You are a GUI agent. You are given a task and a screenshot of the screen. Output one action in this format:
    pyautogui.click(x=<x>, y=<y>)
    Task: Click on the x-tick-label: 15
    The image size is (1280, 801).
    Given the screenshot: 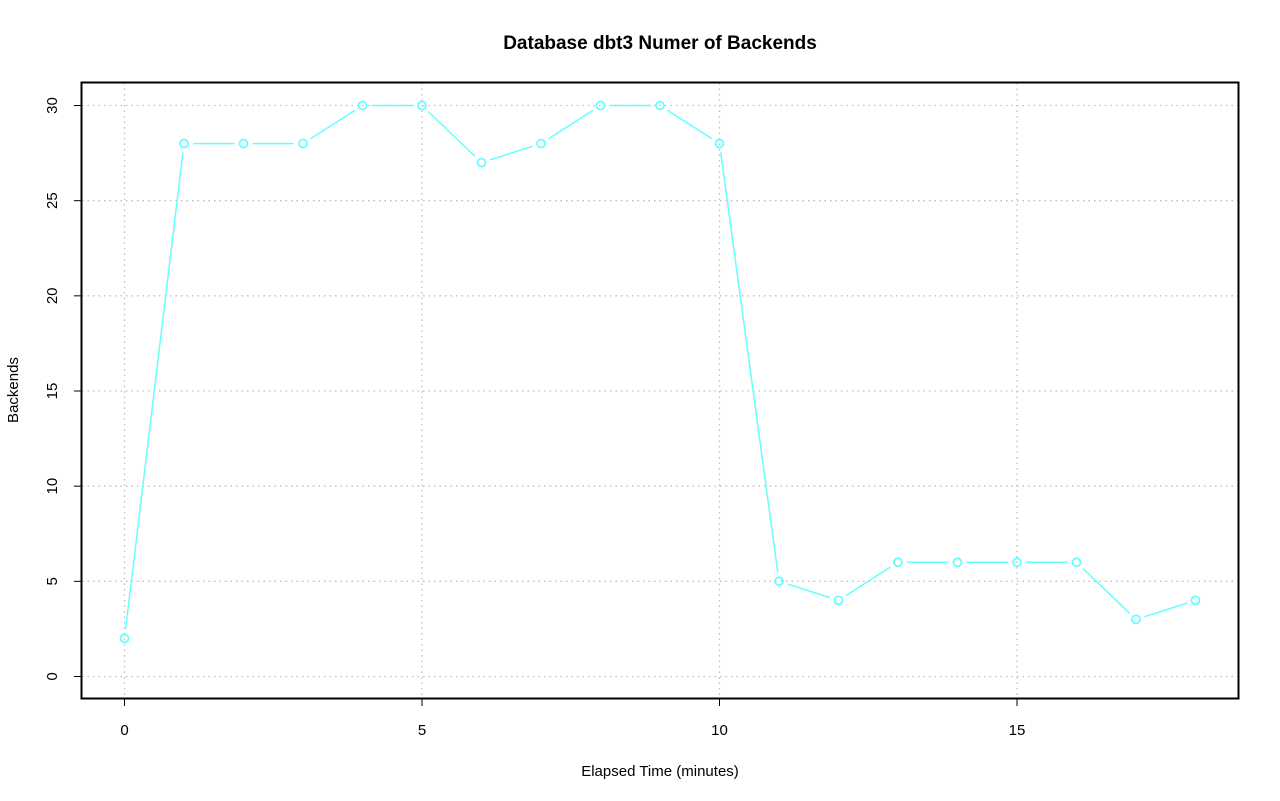 What is the action you would take?
    pyautogui.click(x=1017, y=730)
    